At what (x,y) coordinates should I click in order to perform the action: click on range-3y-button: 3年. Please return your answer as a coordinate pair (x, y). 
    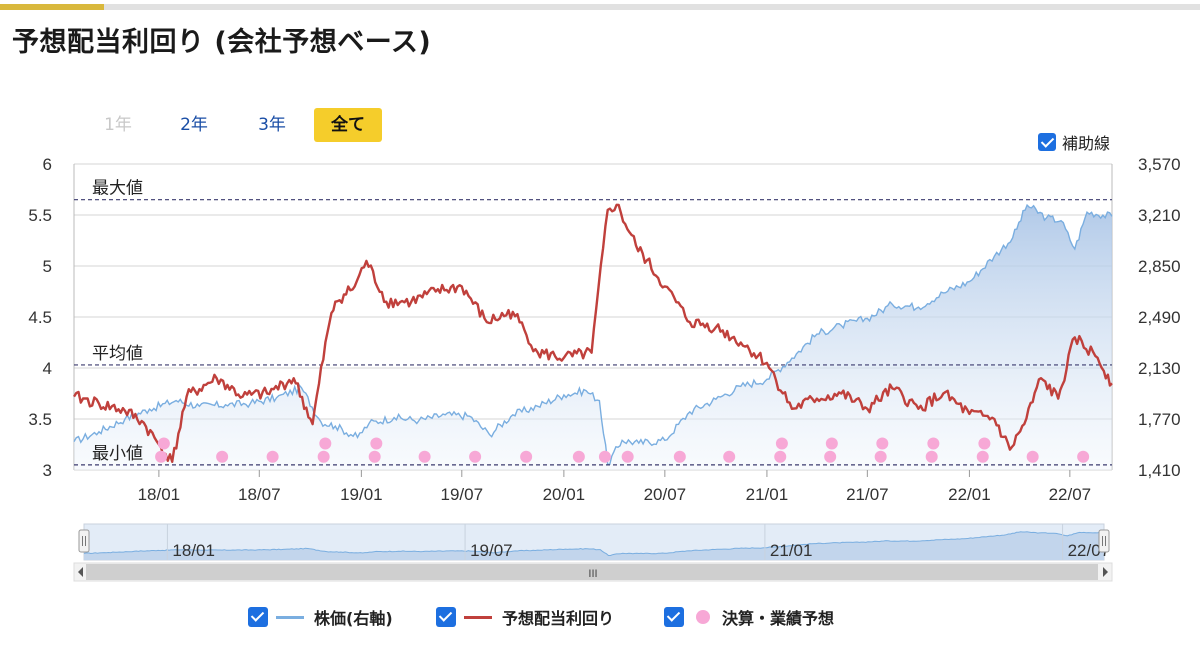
    Looking at the image, I should click on (272, 125).